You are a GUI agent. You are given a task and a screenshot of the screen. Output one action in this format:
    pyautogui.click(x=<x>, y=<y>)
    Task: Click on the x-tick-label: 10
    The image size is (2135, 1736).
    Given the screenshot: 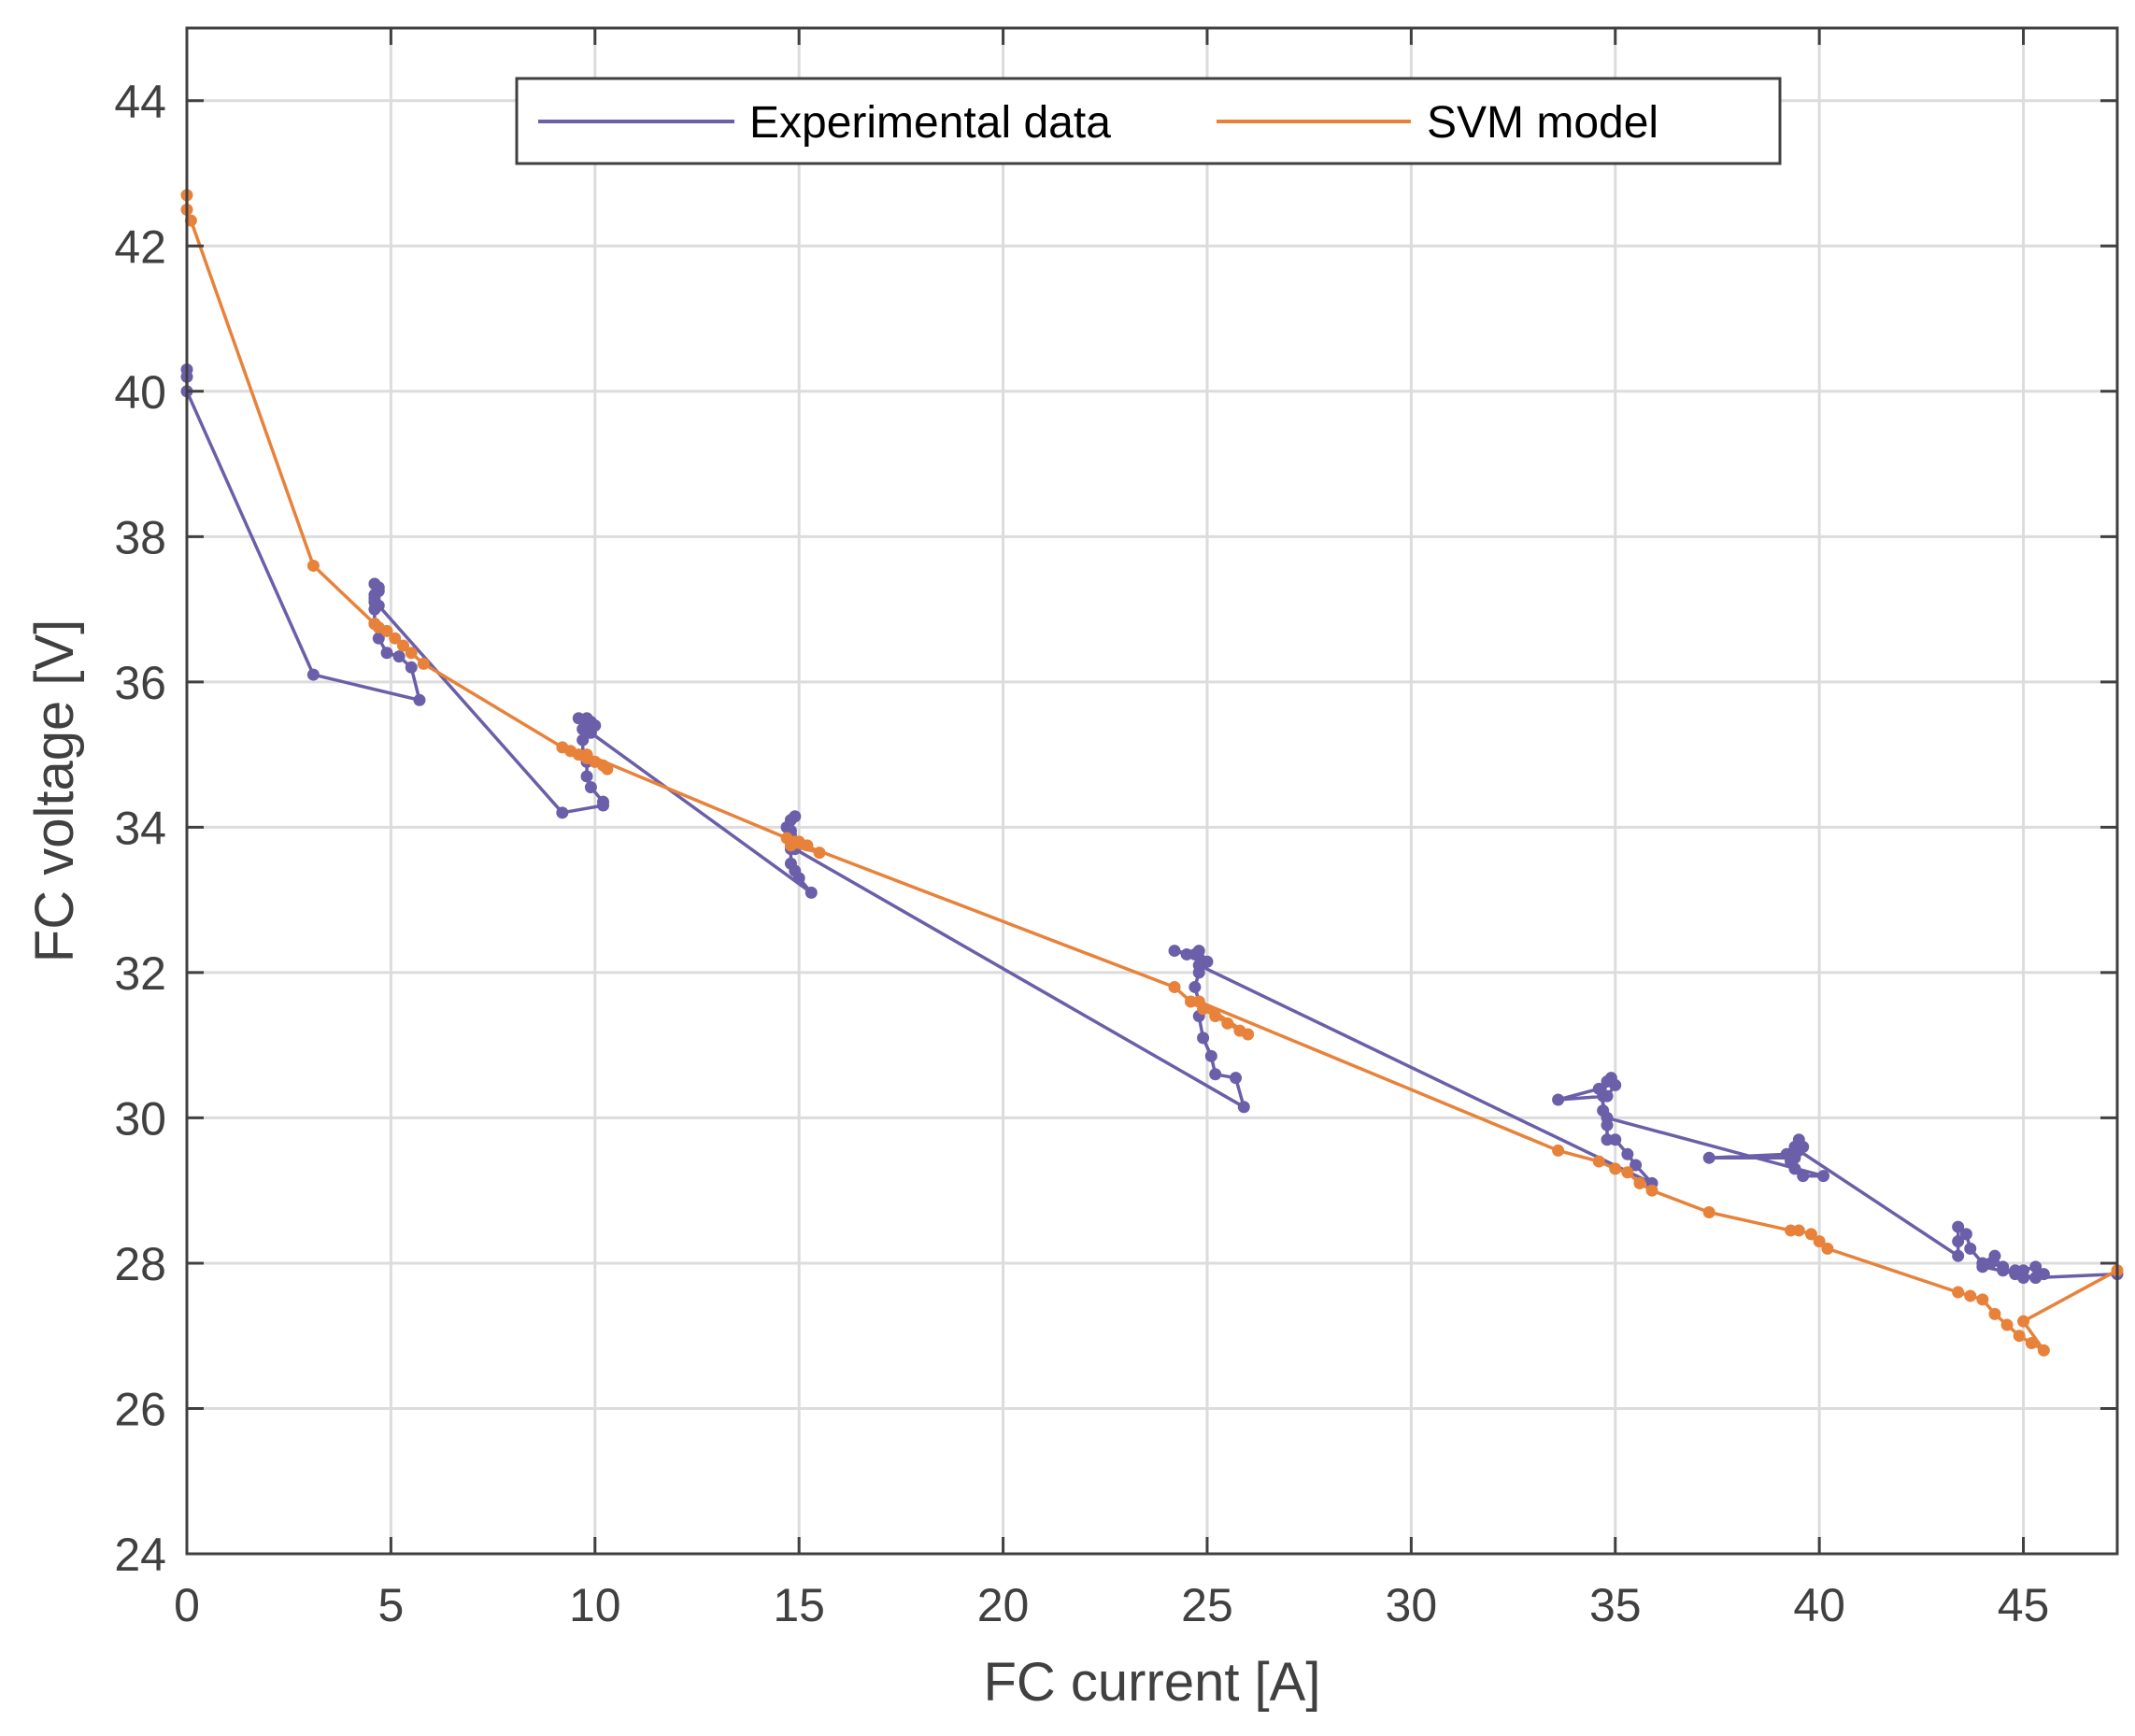 What is the action you would take?
    pyautogui.click(x=595, y=1605)
    